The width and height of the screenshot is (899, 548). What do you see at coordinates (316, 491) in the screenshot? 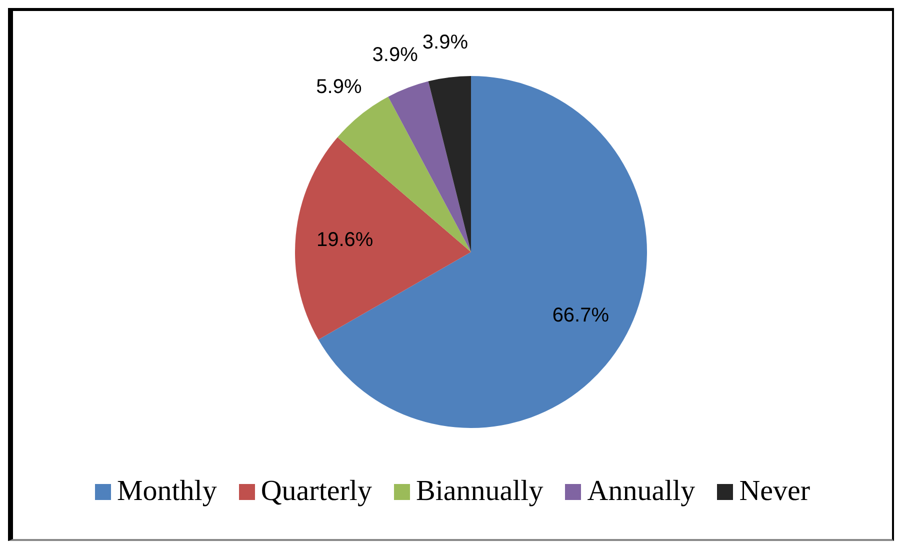
I see `legend-label: Quarterly` at bounding box center [316, 491].